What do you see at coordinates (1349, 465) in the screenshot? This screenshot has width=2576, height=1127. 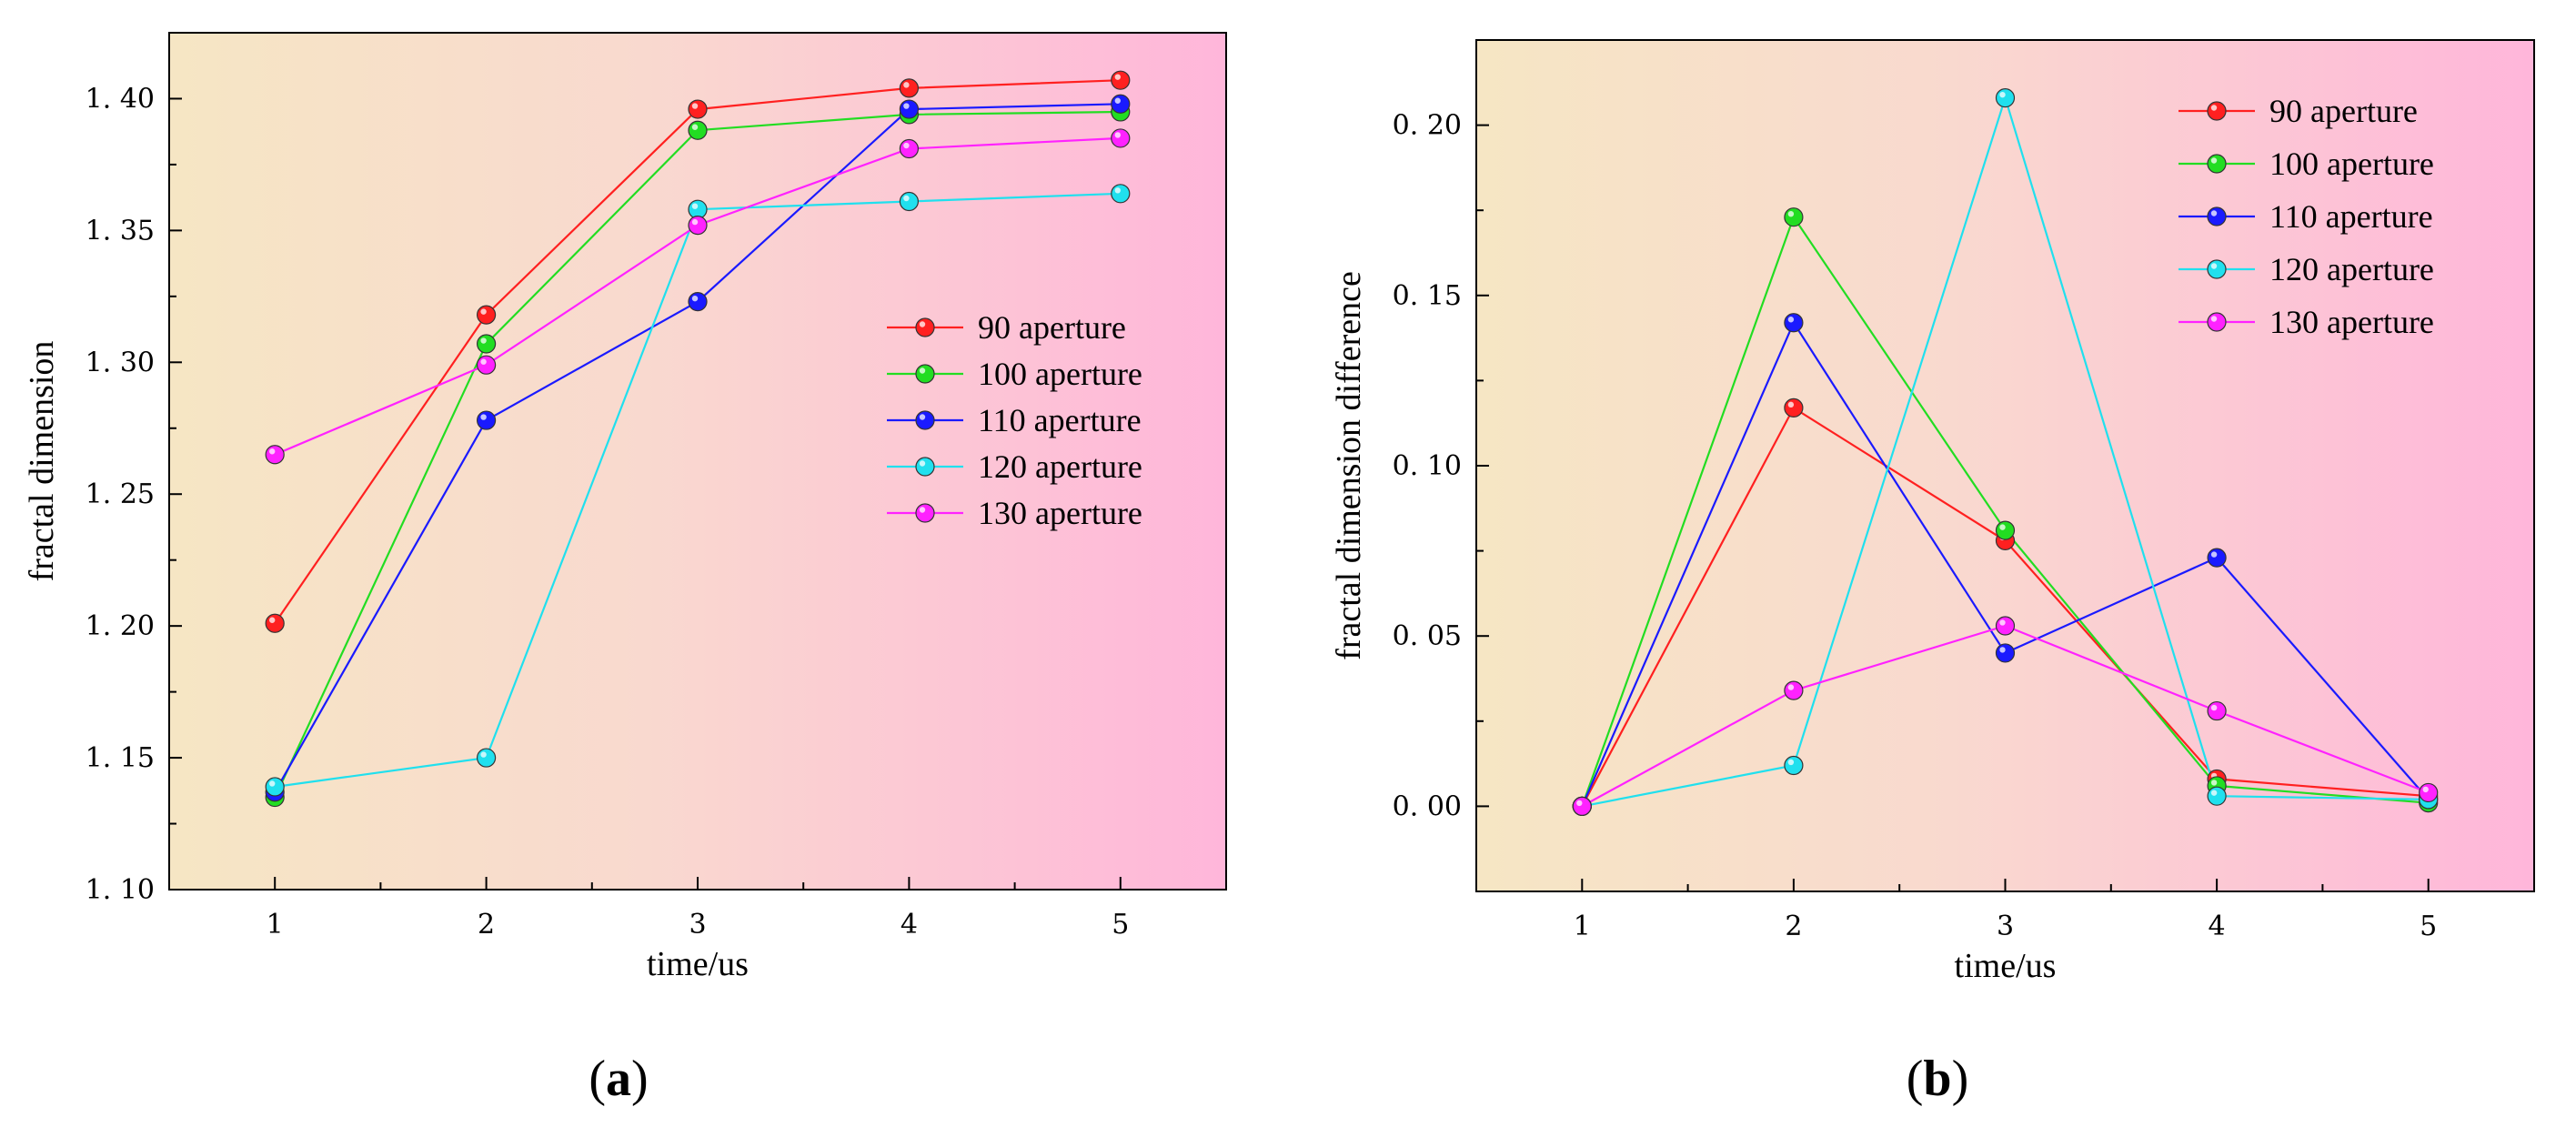 I see `y-axis-title: fractal dimension difference` at bounding box center [1349, 465].